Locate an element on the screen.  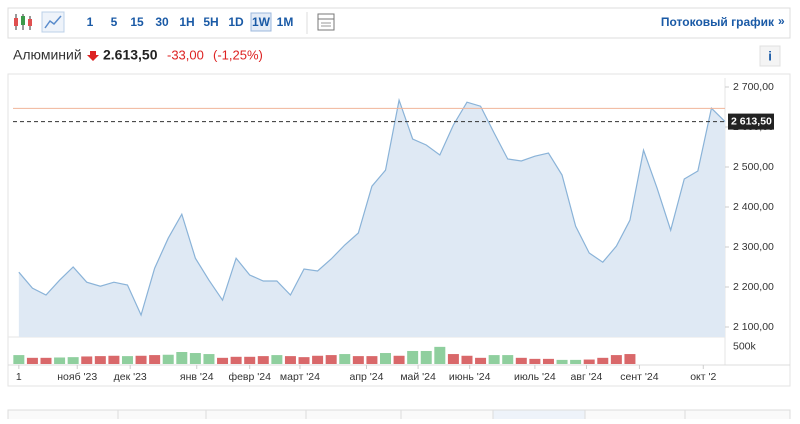
x-tick-label: авг '24 is located at coordinates (587, 377).